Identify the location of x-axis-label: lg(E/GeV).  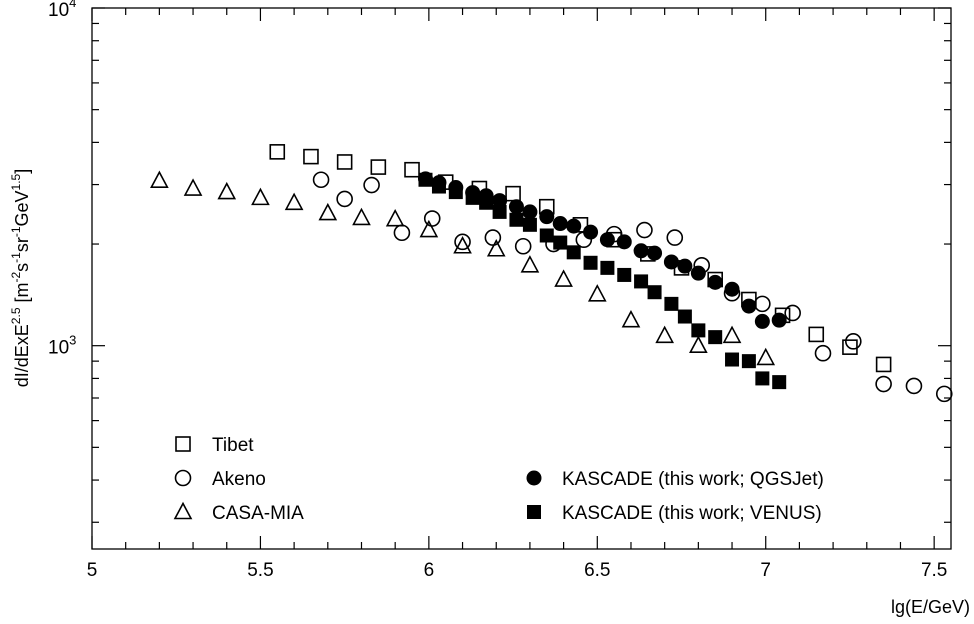
(930, 607).